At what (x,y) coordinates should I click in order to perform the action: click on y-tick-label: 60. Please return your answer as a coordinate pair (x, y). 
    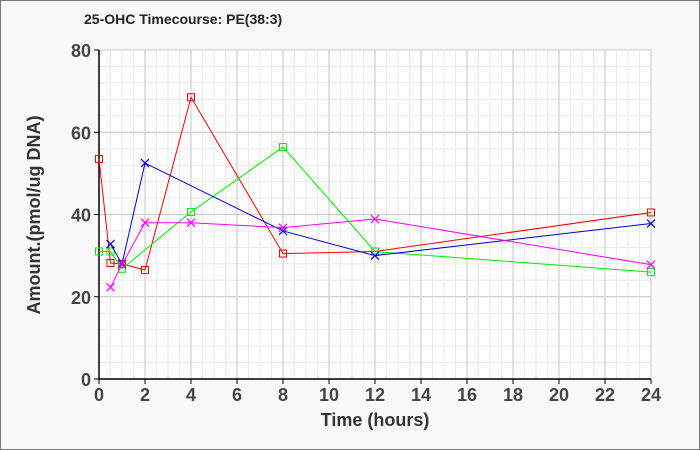
    Looking at the image, I should click on (81, 133).